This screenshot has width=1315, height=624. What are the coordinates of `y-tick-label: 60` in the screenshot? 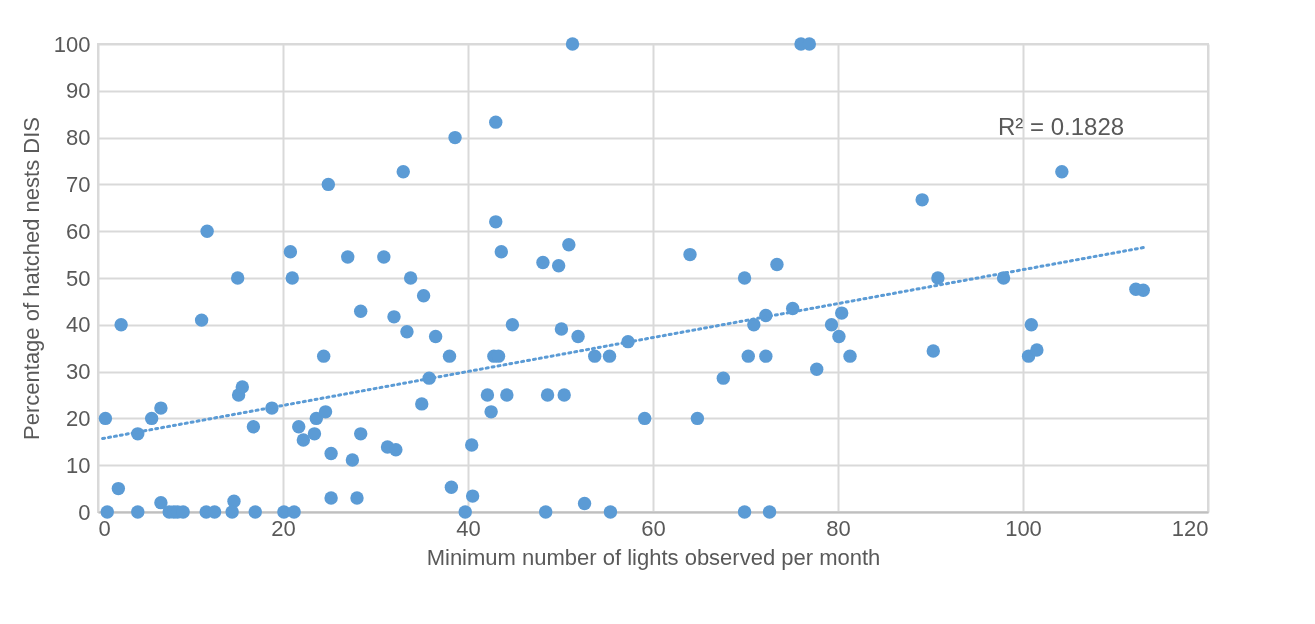 It's located at (78, 231).